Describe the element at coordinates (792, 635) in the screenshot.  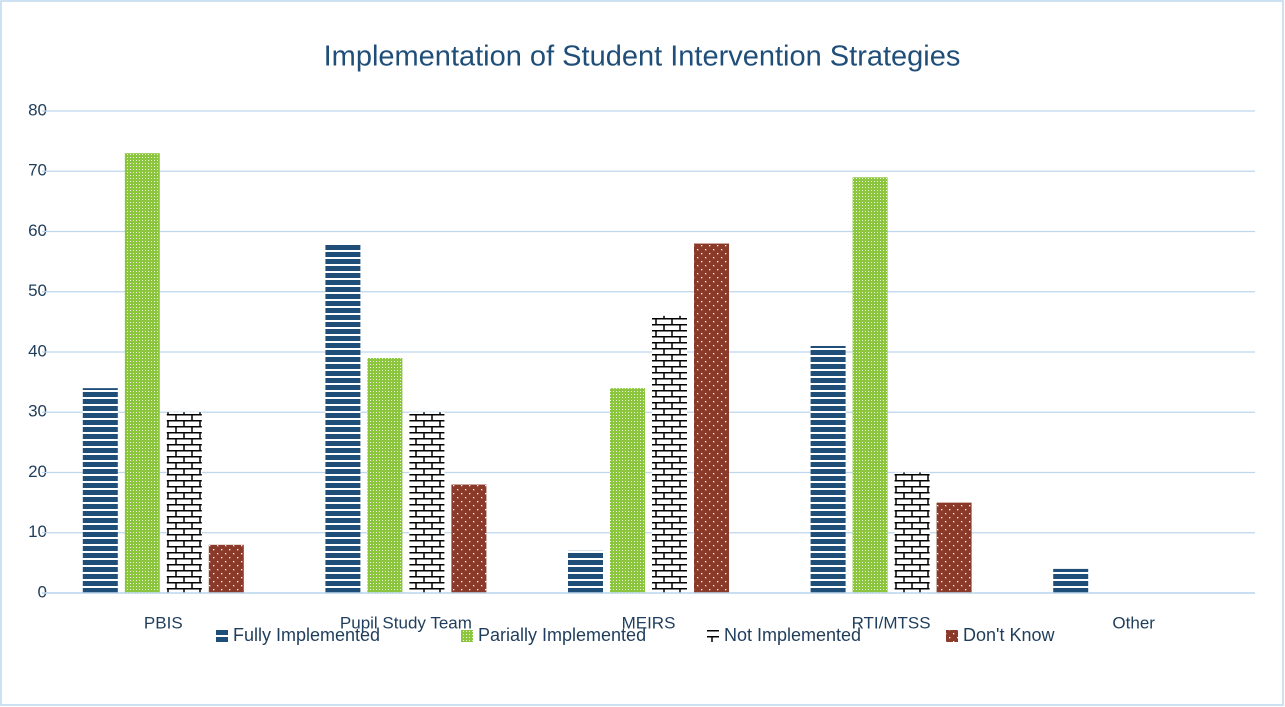
I see `legend-label: Not Implemented` at that location.